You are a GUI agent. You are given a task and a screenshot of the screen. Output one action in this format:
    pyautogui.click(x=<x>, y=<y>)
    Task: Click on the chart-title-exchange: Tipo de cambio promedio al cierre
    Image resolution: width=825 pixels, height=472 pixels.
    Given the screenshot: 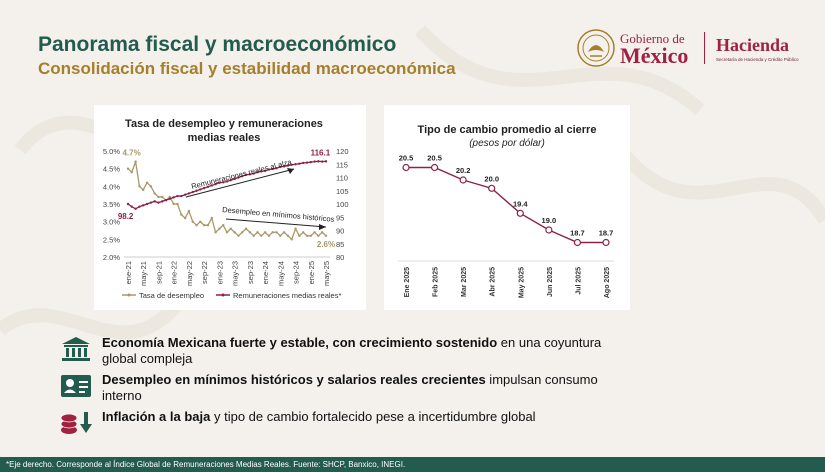 What is the action you would take?
    pyautogui.click(x=507, y=130)
    